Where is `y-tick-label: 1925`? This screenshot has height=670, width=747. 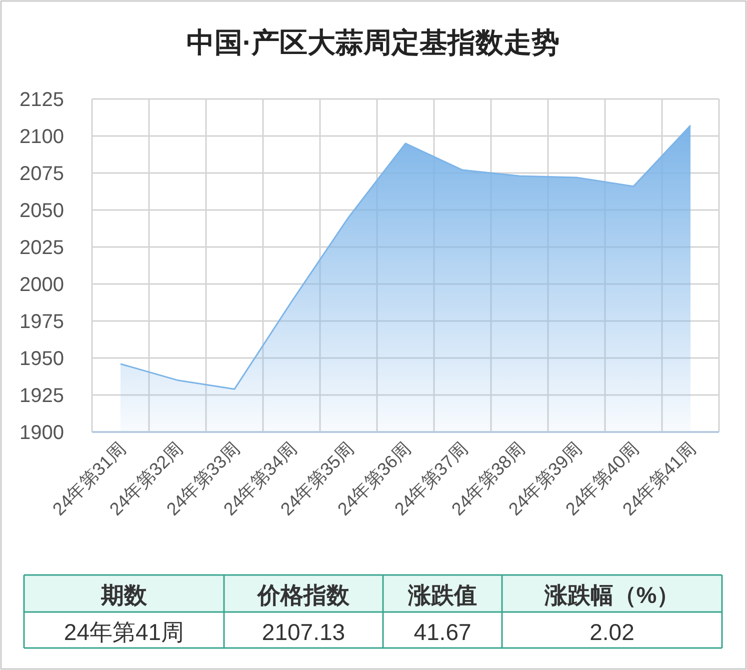
y-tick-label: 1925 is located at coordinates (42, 396).